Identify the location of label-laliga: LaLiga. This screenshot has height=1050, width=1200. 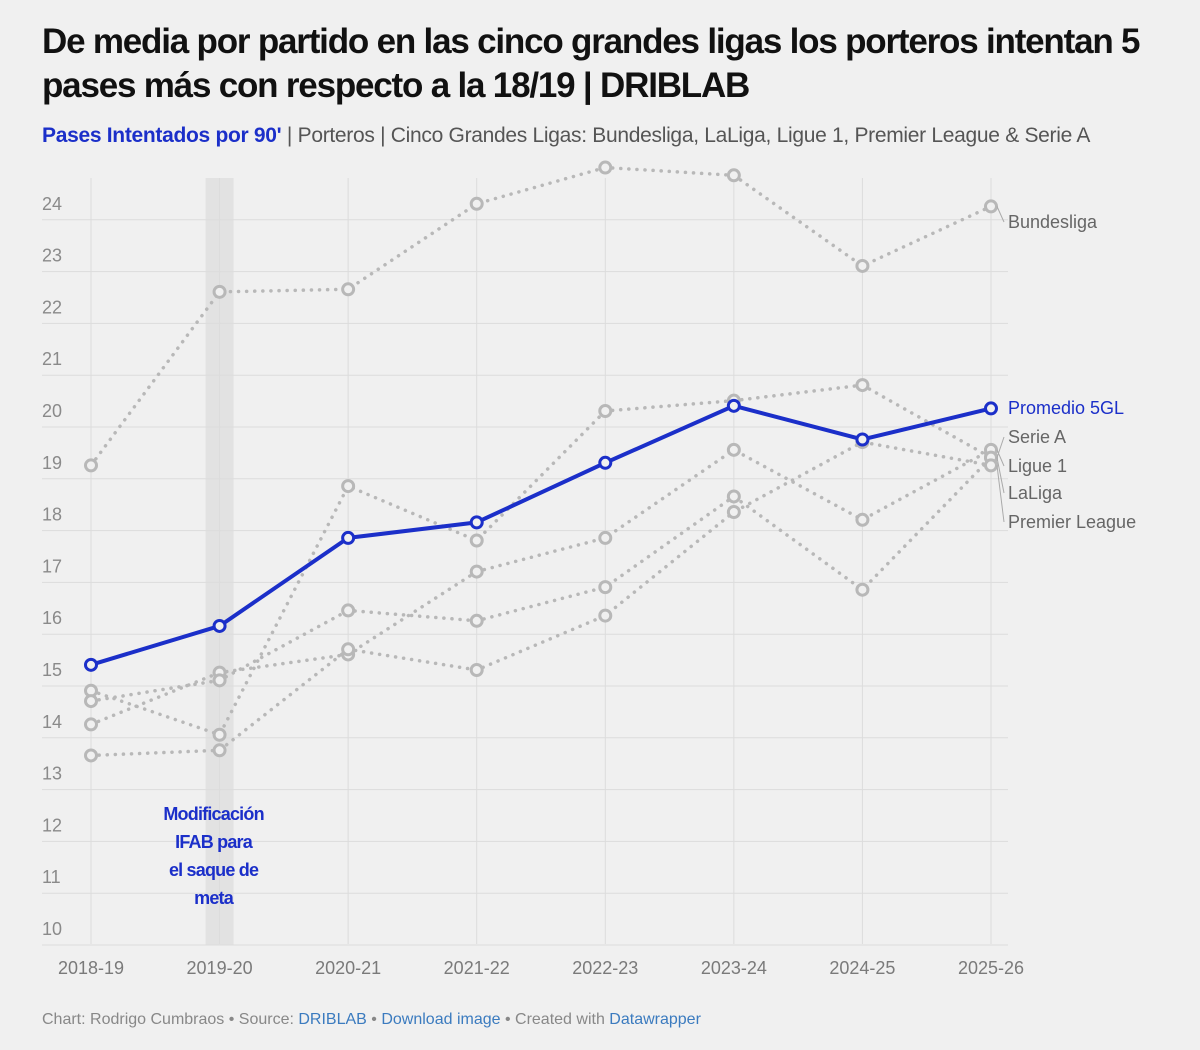
(1035, 493).